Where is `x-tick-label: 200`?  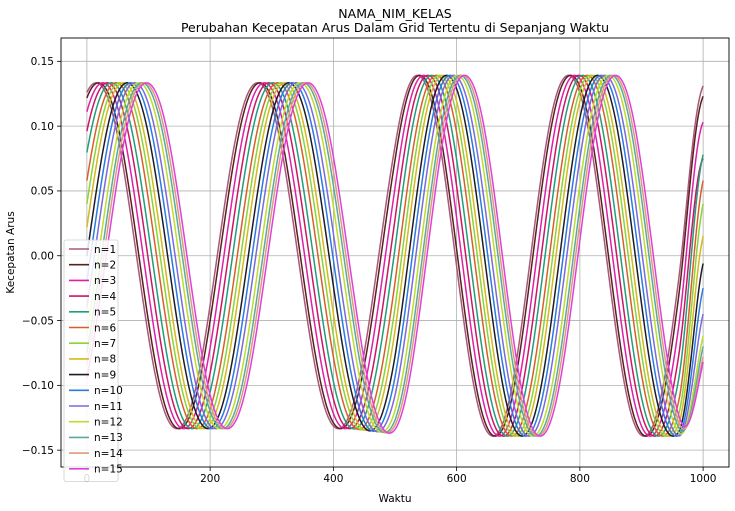
x-tick-label: 200 is located at coordinates (210, 479).